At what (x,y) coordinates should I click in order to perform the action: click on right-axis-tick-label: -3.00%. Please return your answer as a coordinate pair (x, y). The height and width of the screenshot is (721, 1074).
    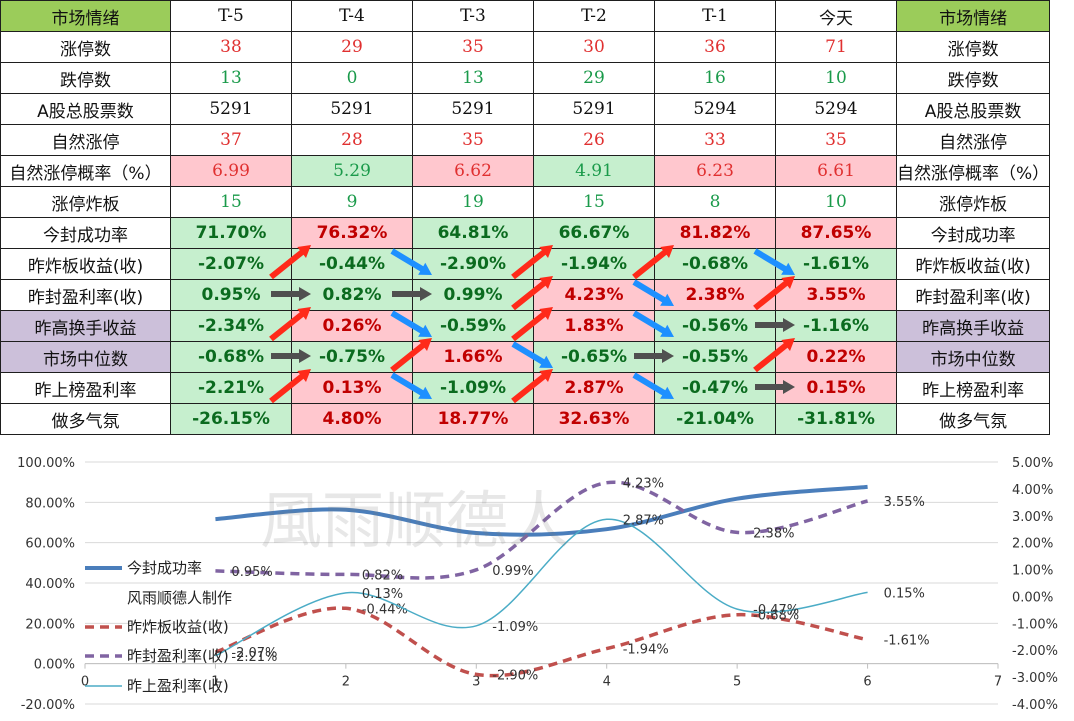
    Looking at the image, I should click on (1035, 678).